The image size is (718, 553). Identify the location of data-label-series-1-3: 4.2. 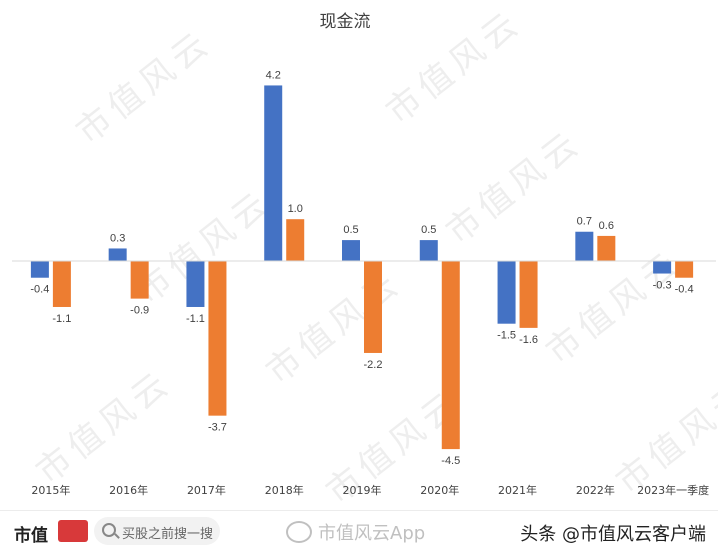
(273, 75).